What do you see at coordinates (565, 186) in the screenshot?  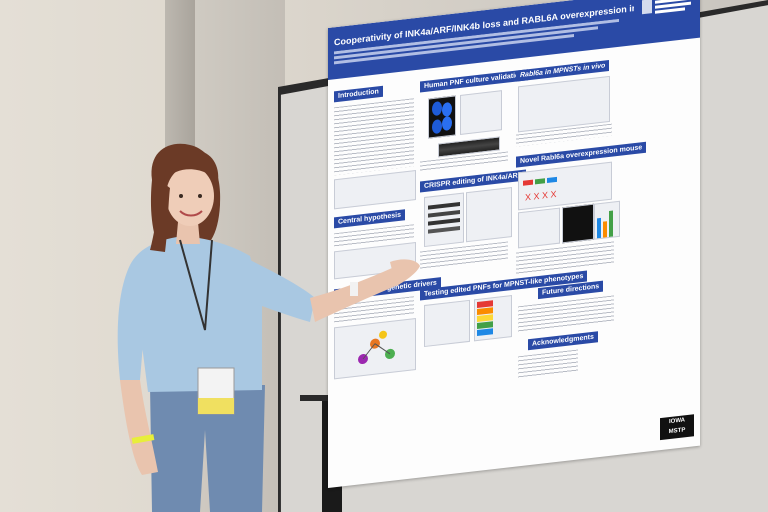 I see `mouse-construct-figure: X X X X` at bounding box center [565, 186].